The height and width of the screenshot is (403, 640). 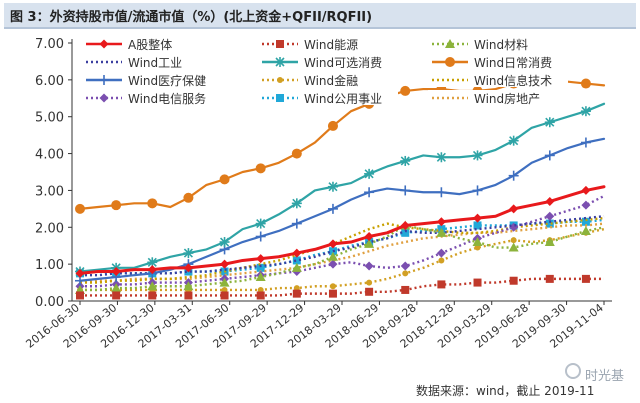 I want to click on legend-item: Wind公用事业, so click(x=328, y=98).